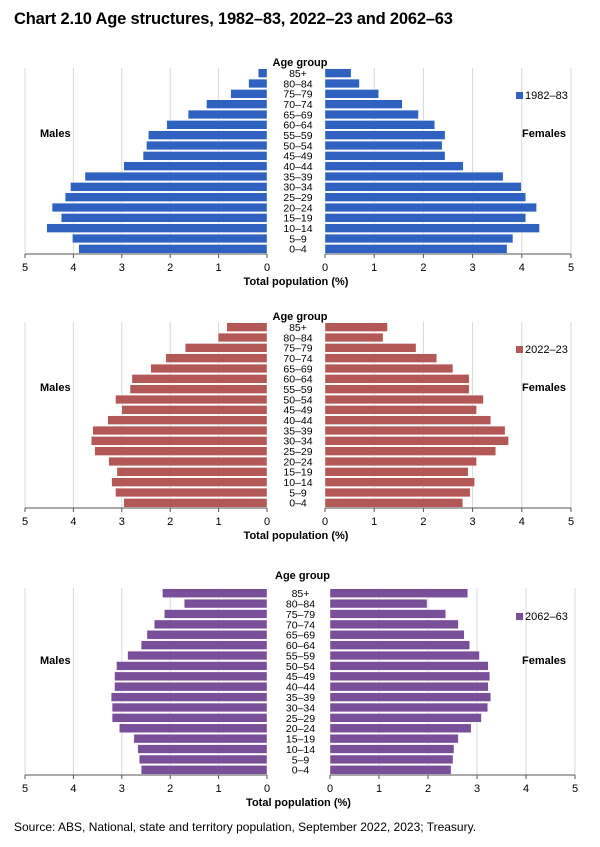  I want to click on tick-label-males: 2, so click(170, 522).